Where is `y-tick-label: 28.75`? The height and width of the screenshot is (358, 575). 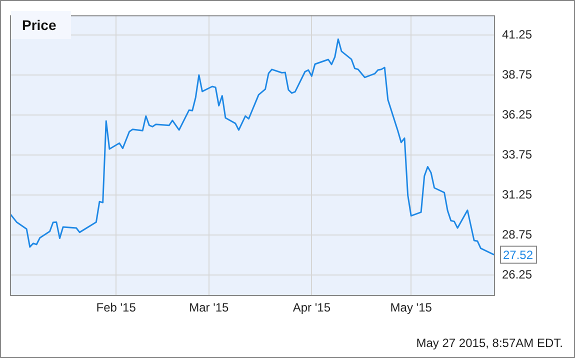
y-tick-label: 28.75 is located at coordinates (517, 234).